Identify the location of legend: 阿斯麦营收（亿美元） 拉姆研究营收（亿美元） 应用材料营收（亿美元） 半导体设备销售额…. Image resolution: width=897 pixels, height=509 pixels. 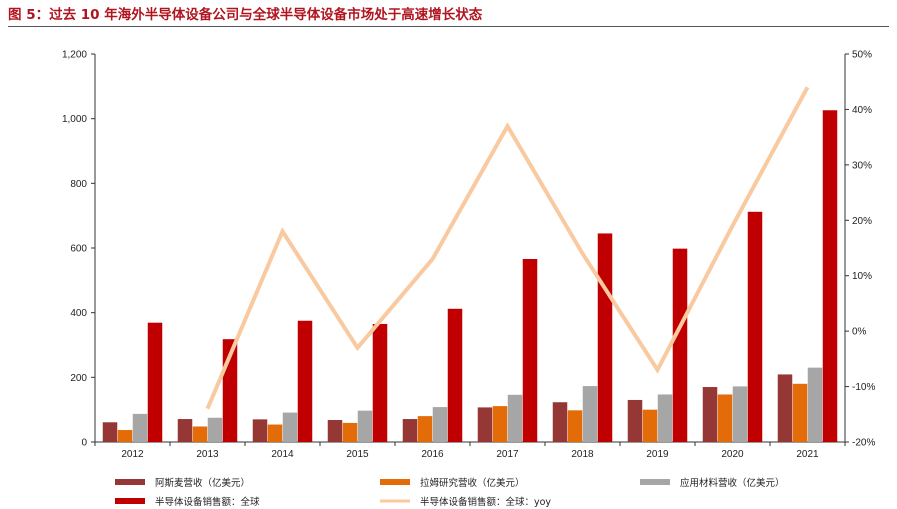
(450, 492).